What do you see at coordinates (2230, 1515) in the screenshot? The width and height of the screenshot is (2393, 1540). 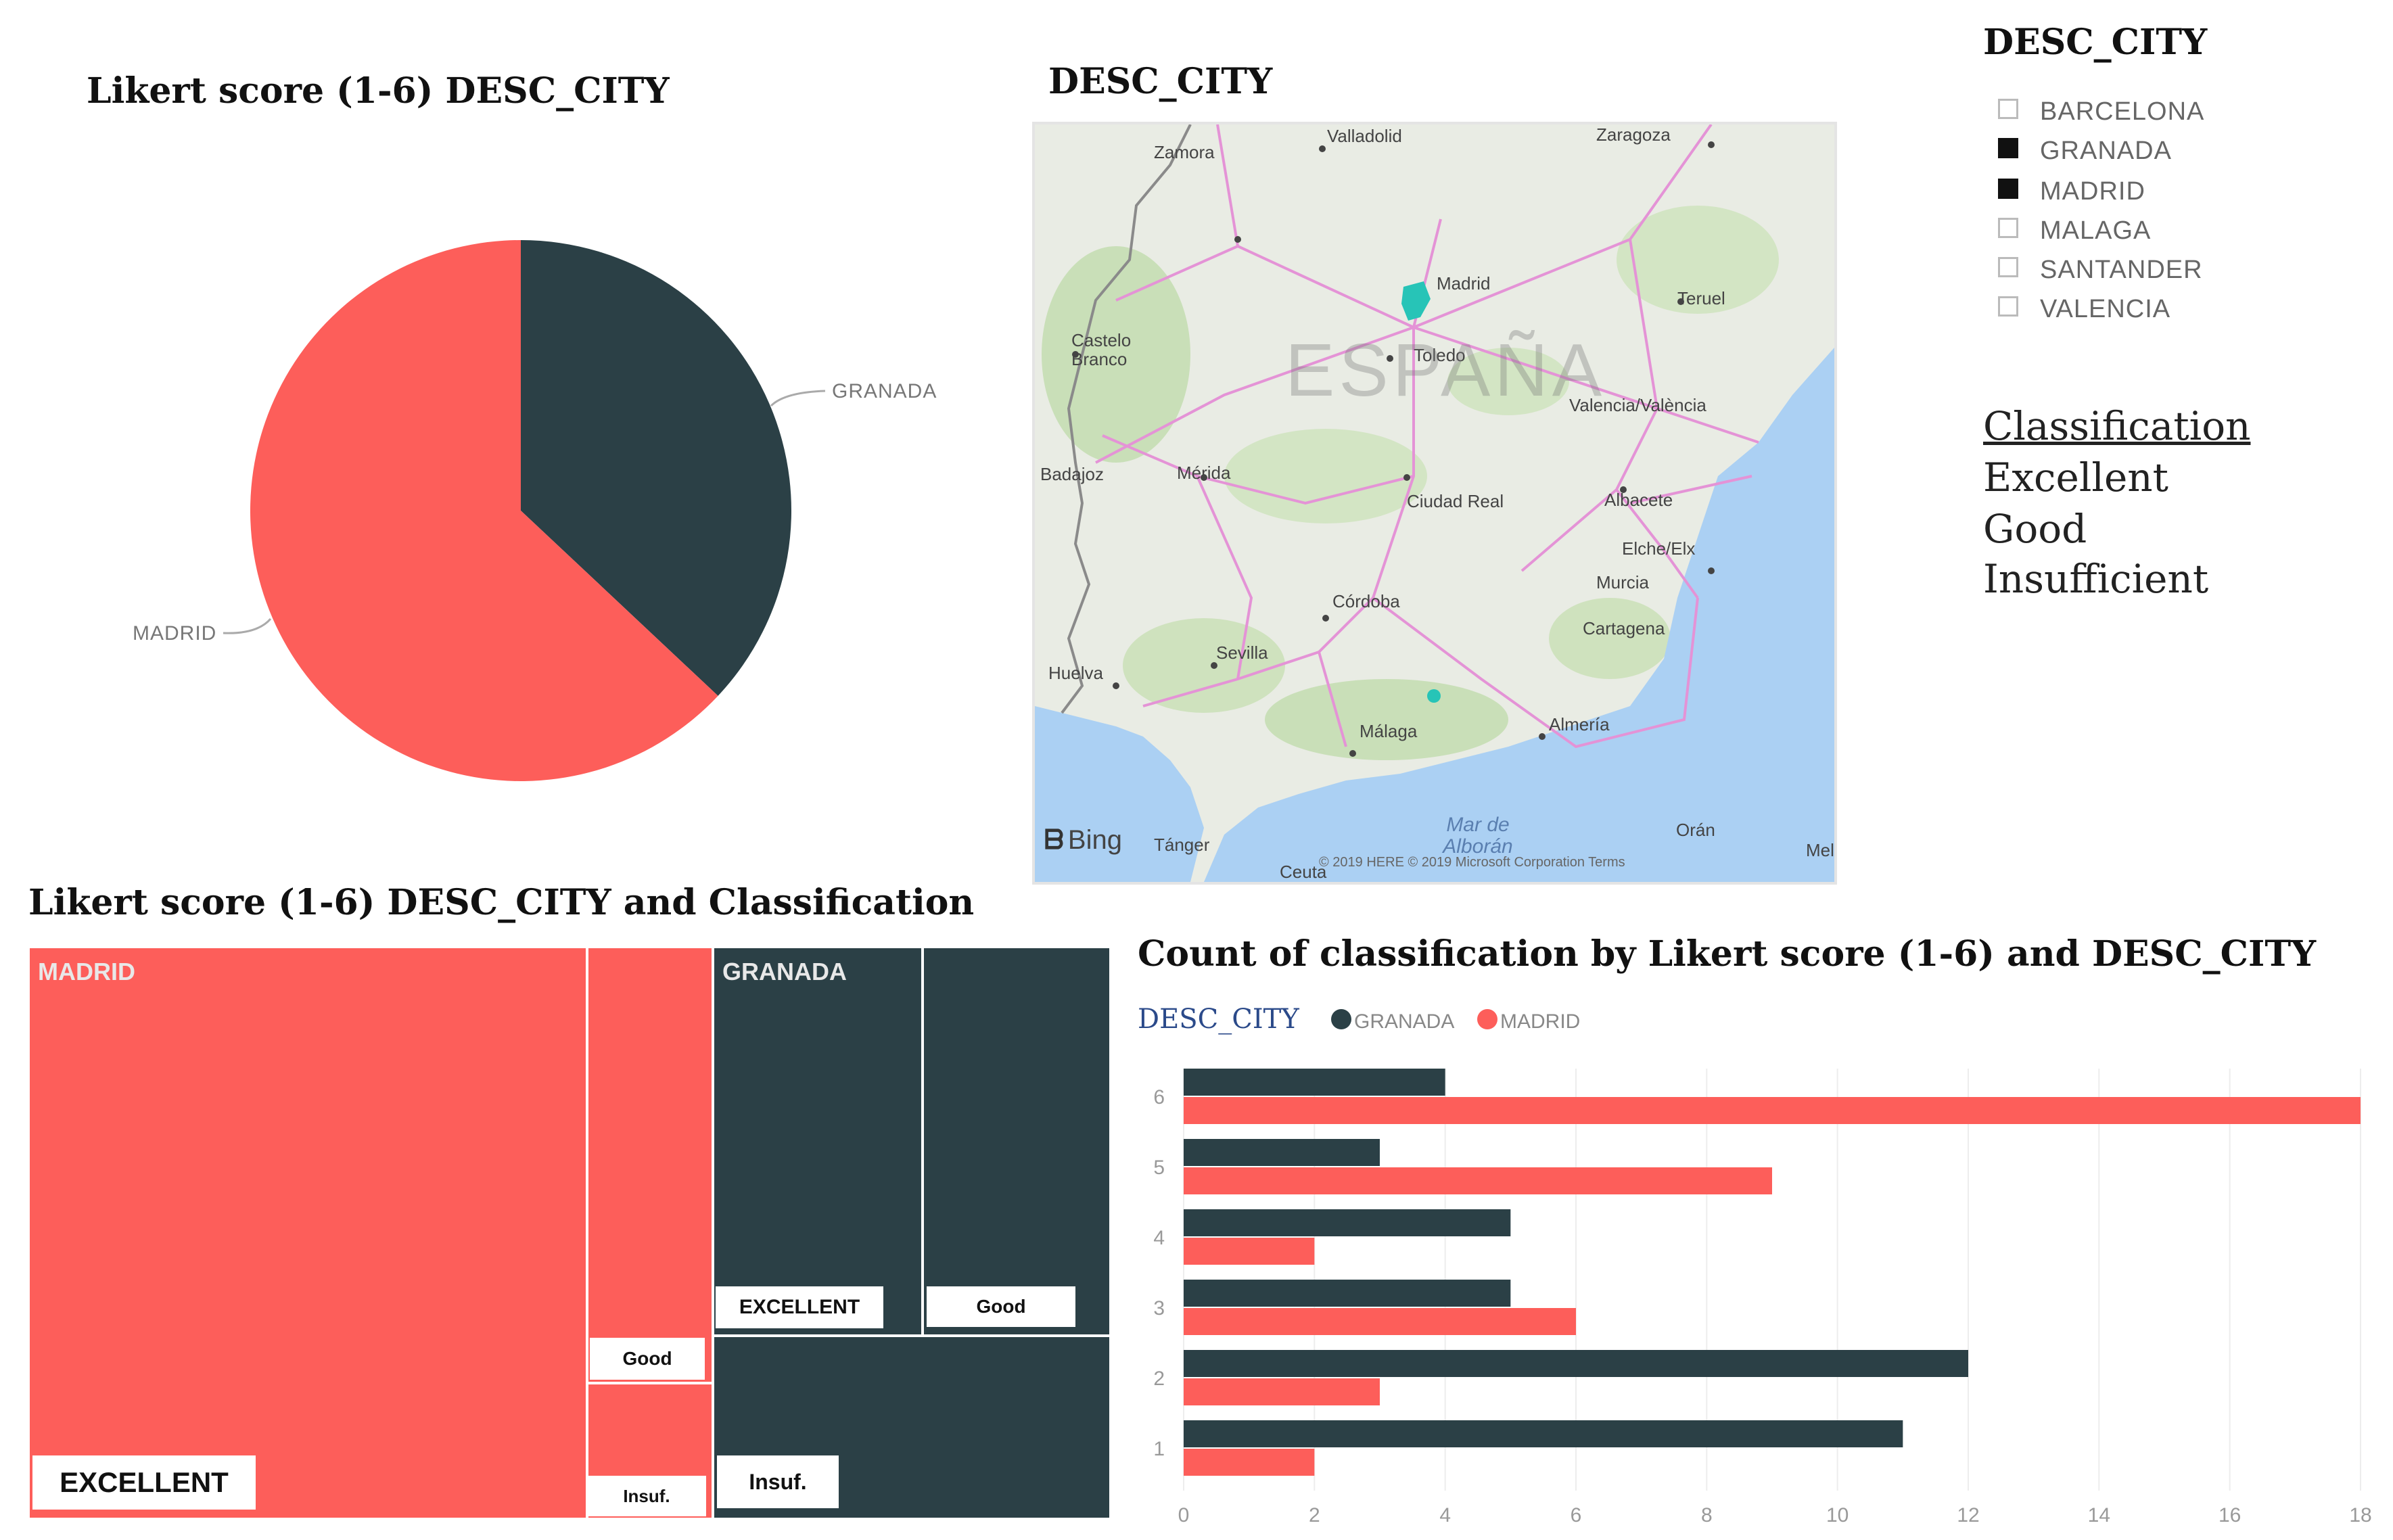 I see `x-tick-label: 16` at bounding box center [2230, 1515].